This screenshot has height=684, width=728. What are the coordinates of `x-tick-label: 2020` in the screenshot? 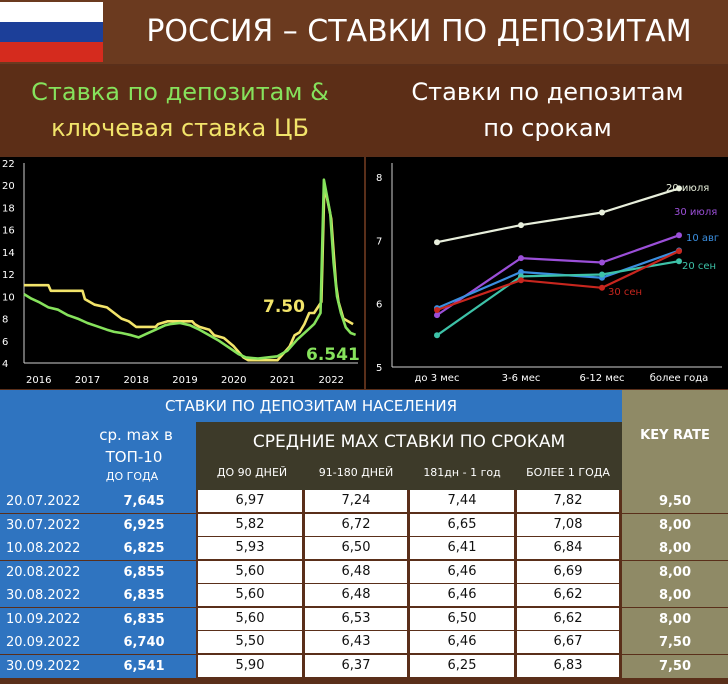 It's located at (233, 380).